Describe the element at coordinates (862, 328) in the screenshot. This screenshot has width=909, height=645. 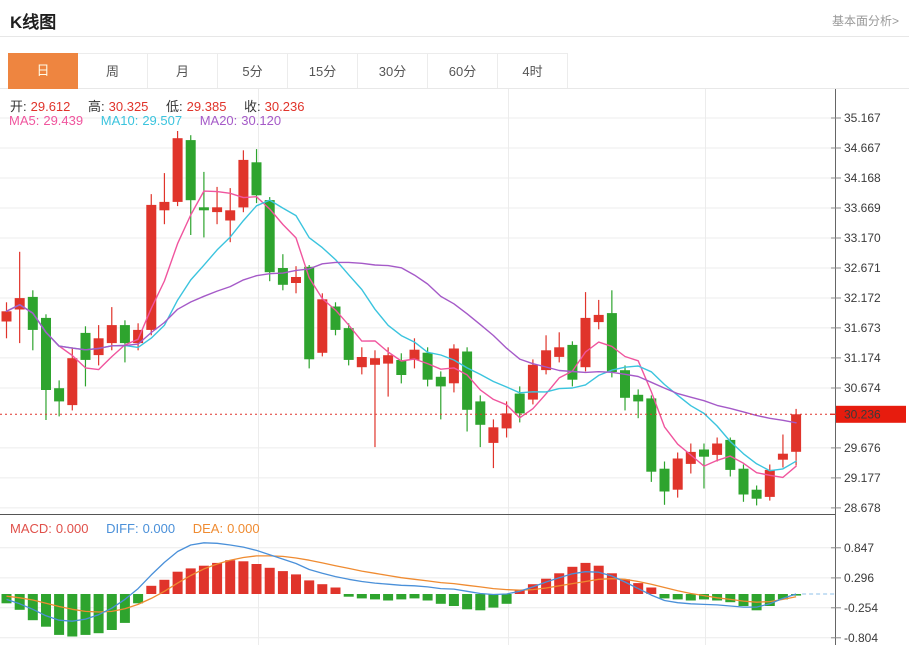
I see `svg-text: 31.673` at that location.